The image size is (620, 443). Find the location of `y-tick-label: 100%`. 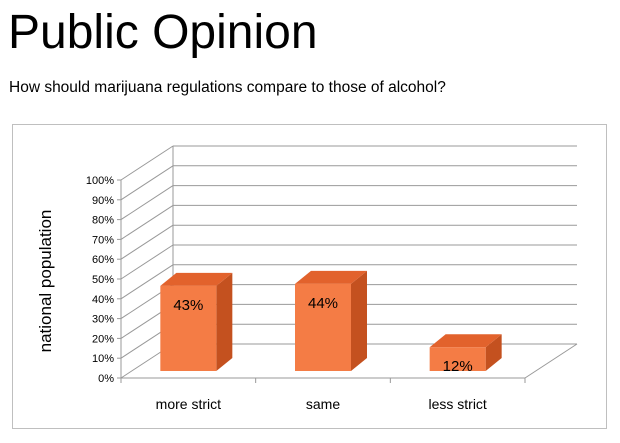

y-tick-label: 100% is located at coordinates (100, 181).